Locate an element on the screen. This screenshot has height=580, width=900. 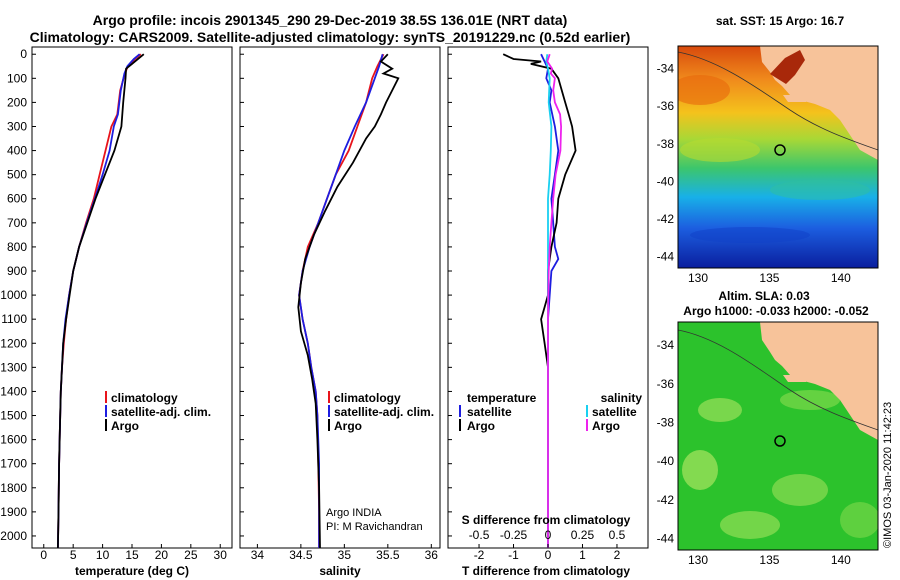
footer-timestamp: ©IMOS 03-Jan-2020 11:42:23 is located at coordinates (888, 475).